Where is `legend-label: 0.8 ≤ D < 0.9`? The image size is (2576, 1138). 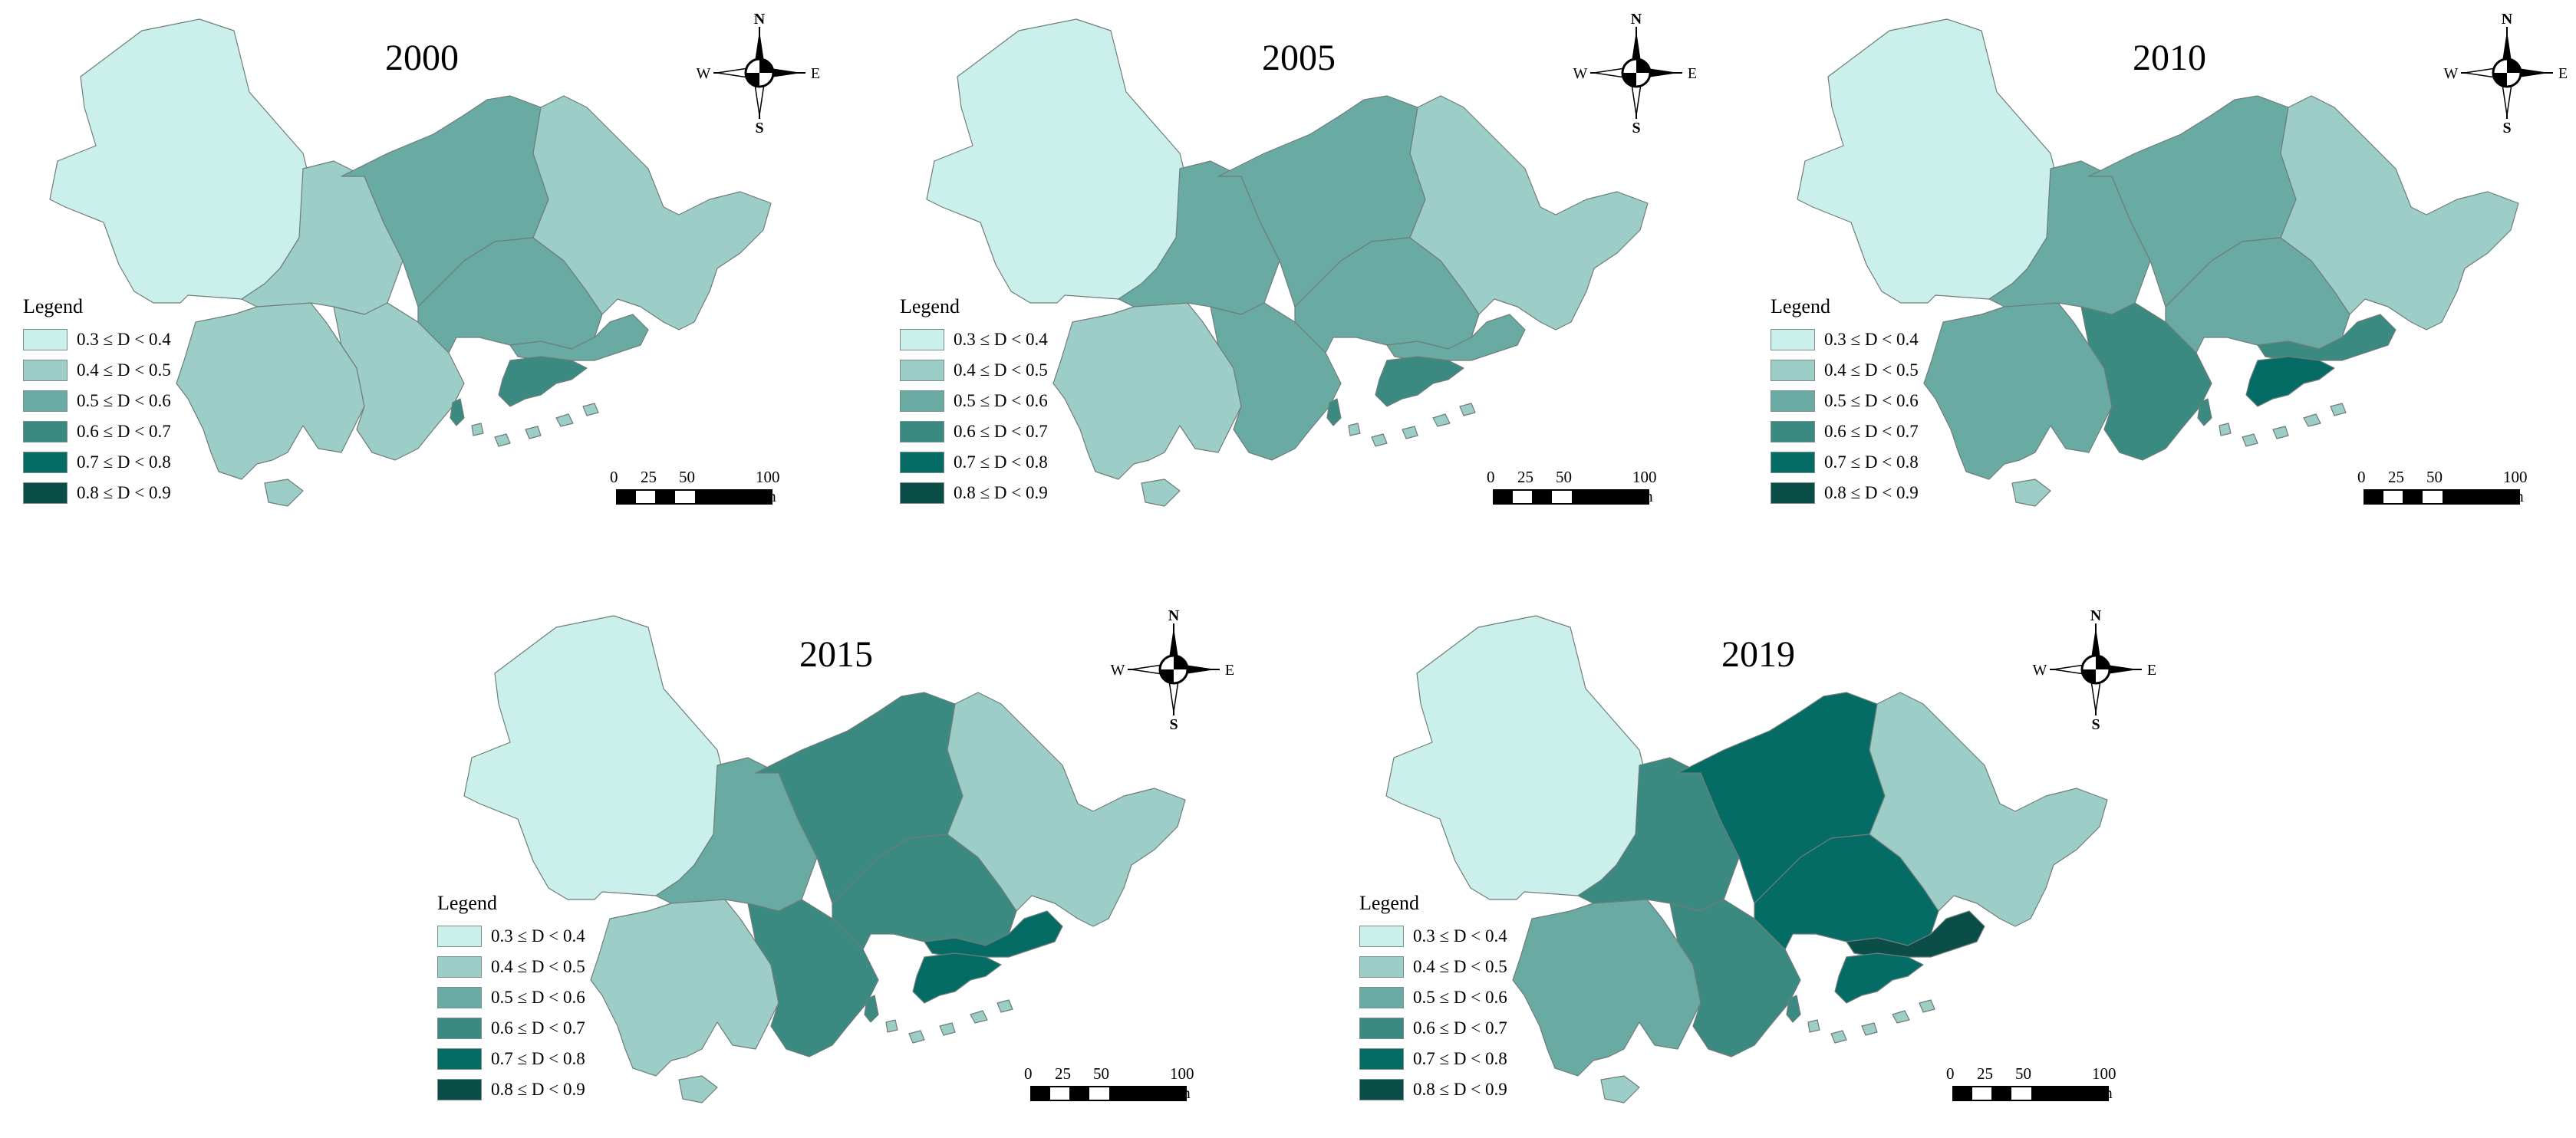
legend-label: 0.8 ≤ D < 0.9 is located at coordinates (1871, 492).